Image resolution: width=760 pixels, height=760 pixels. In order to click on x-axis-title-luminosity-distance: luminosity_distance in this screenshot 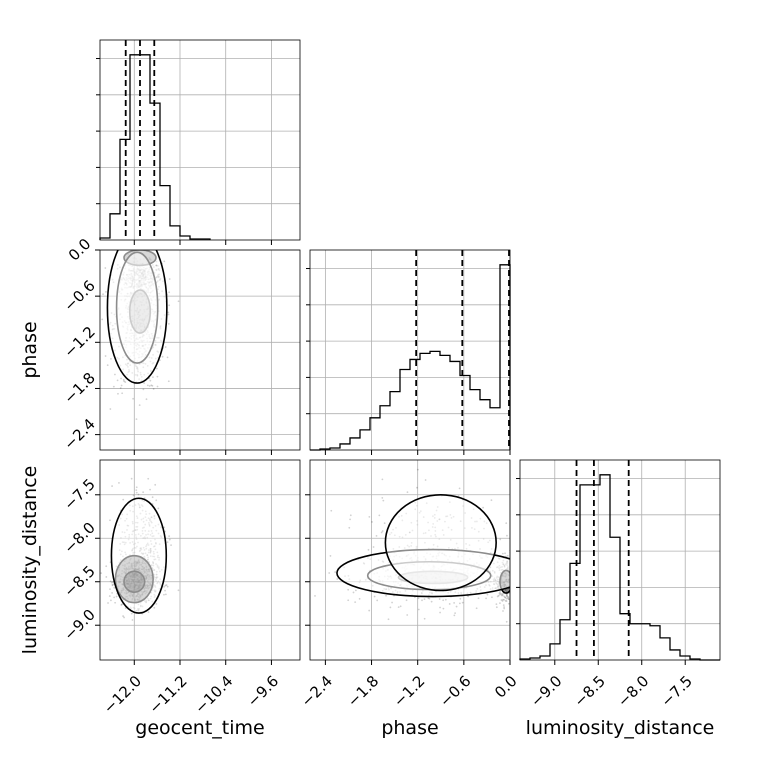, I will do `click(620, 728)`.